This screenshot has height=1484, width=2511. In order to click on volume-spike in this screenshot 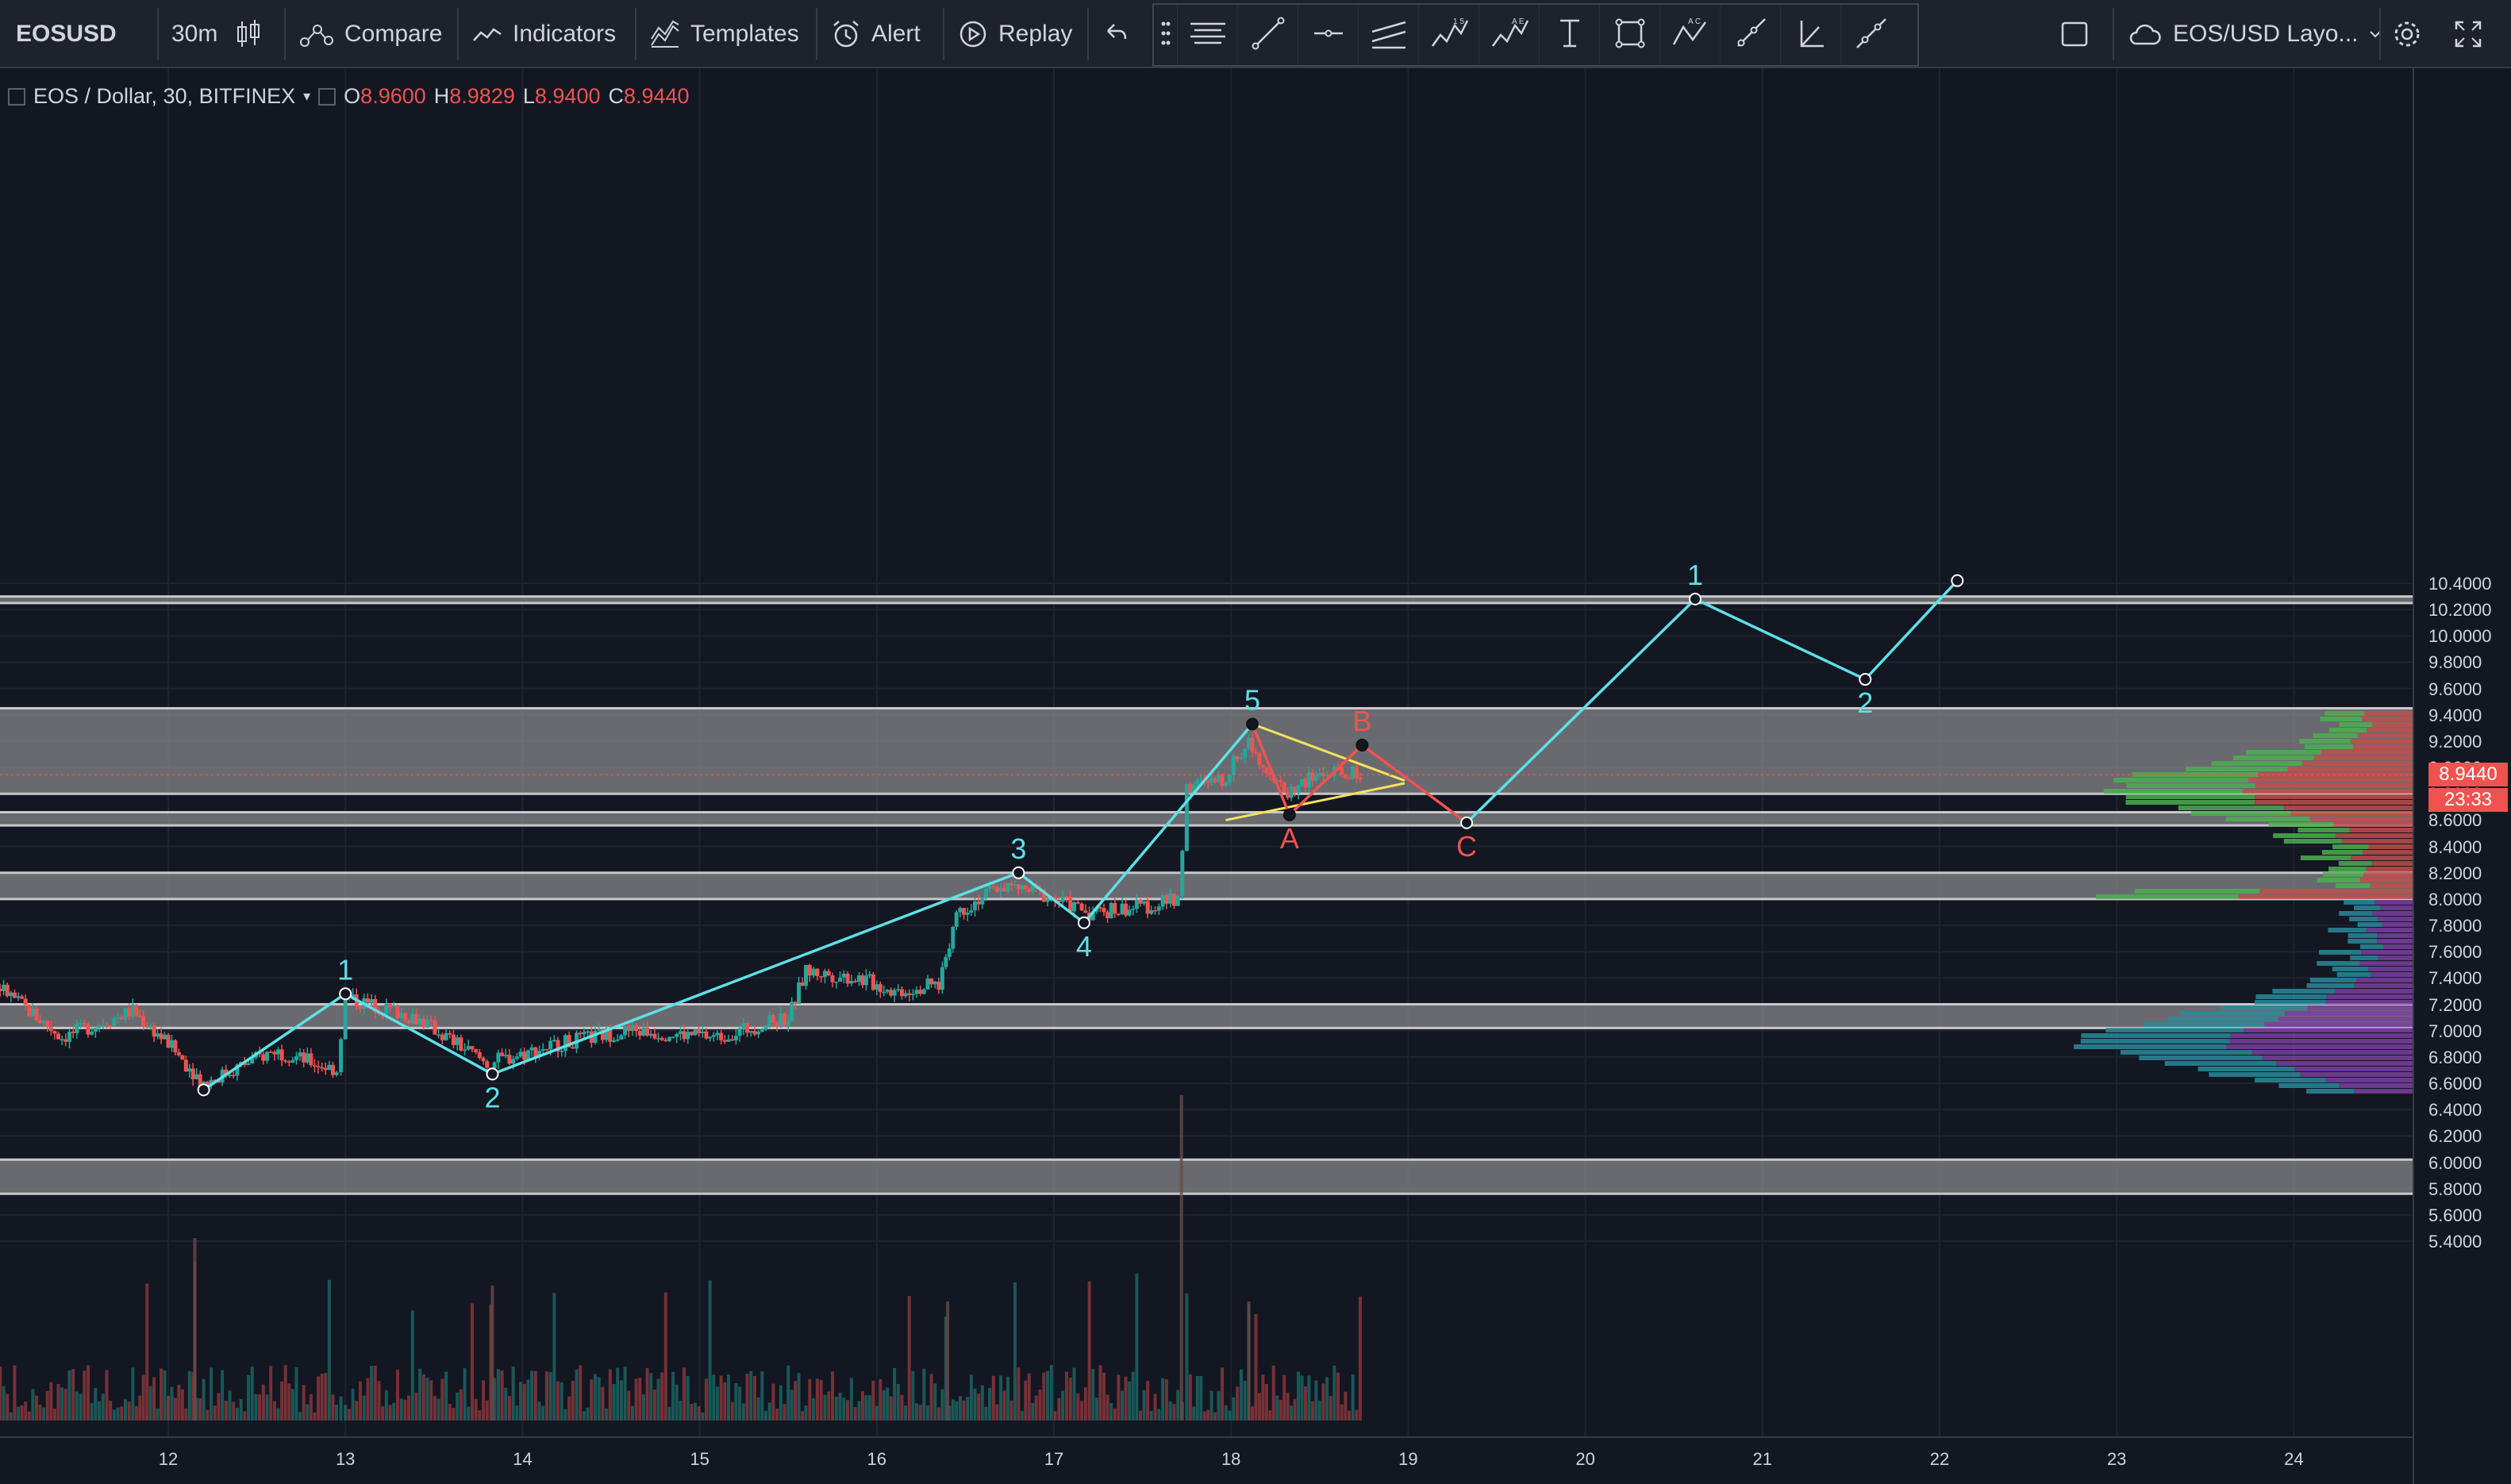, I will do `click(195, 1329)`.